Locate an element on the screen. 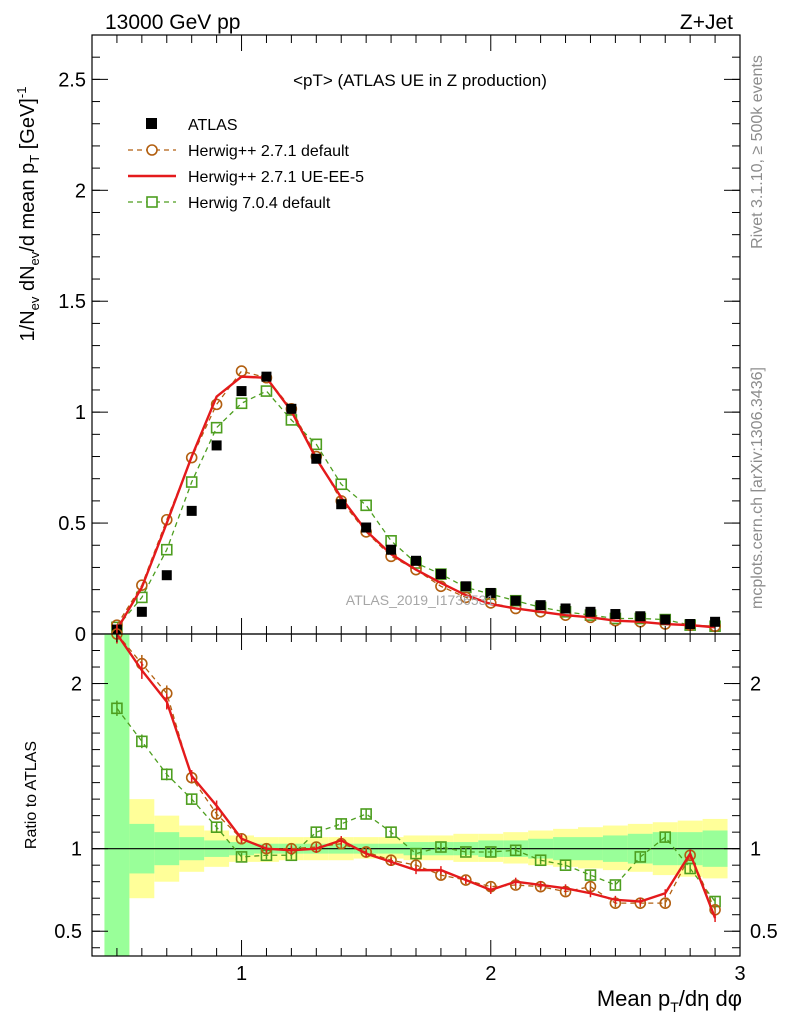 This screenshot has height=1024, width=786. ratio-band-green is located at coordinates (117, 795).